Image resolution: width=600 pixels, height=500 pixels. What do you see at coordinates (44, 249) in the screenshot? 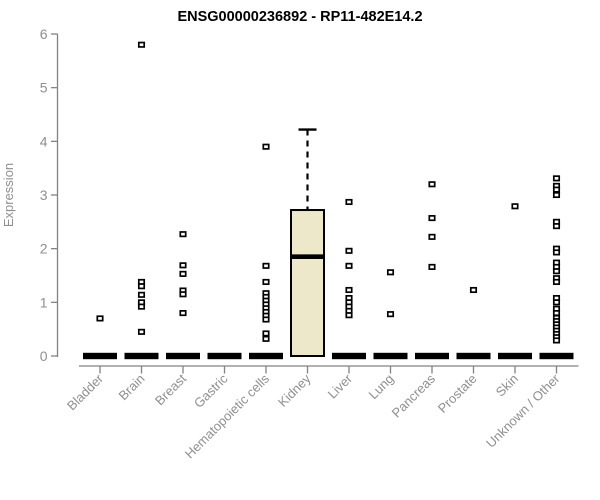
I see `y-tick-label: 2` at bounding box center [44, 249].